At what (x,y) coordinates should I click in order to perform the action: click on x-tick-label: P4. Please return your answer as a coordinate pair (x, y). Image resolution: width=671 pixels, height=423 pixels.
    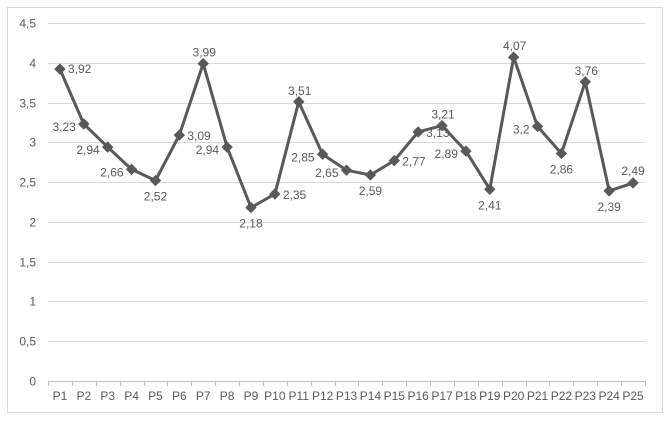
    Looking at the image, I should click on (131, 396).